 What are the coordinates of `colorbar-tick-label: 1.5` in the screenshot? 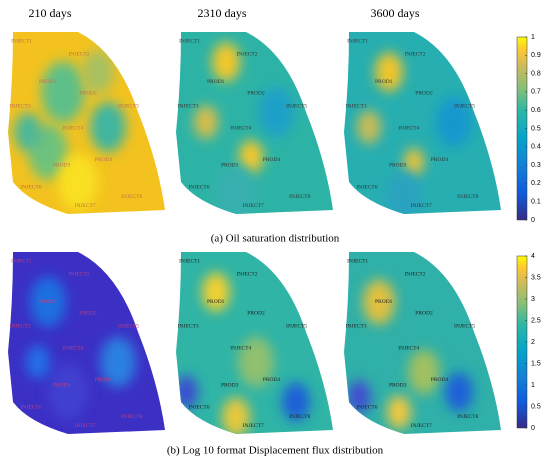 It's located at (536, 363).